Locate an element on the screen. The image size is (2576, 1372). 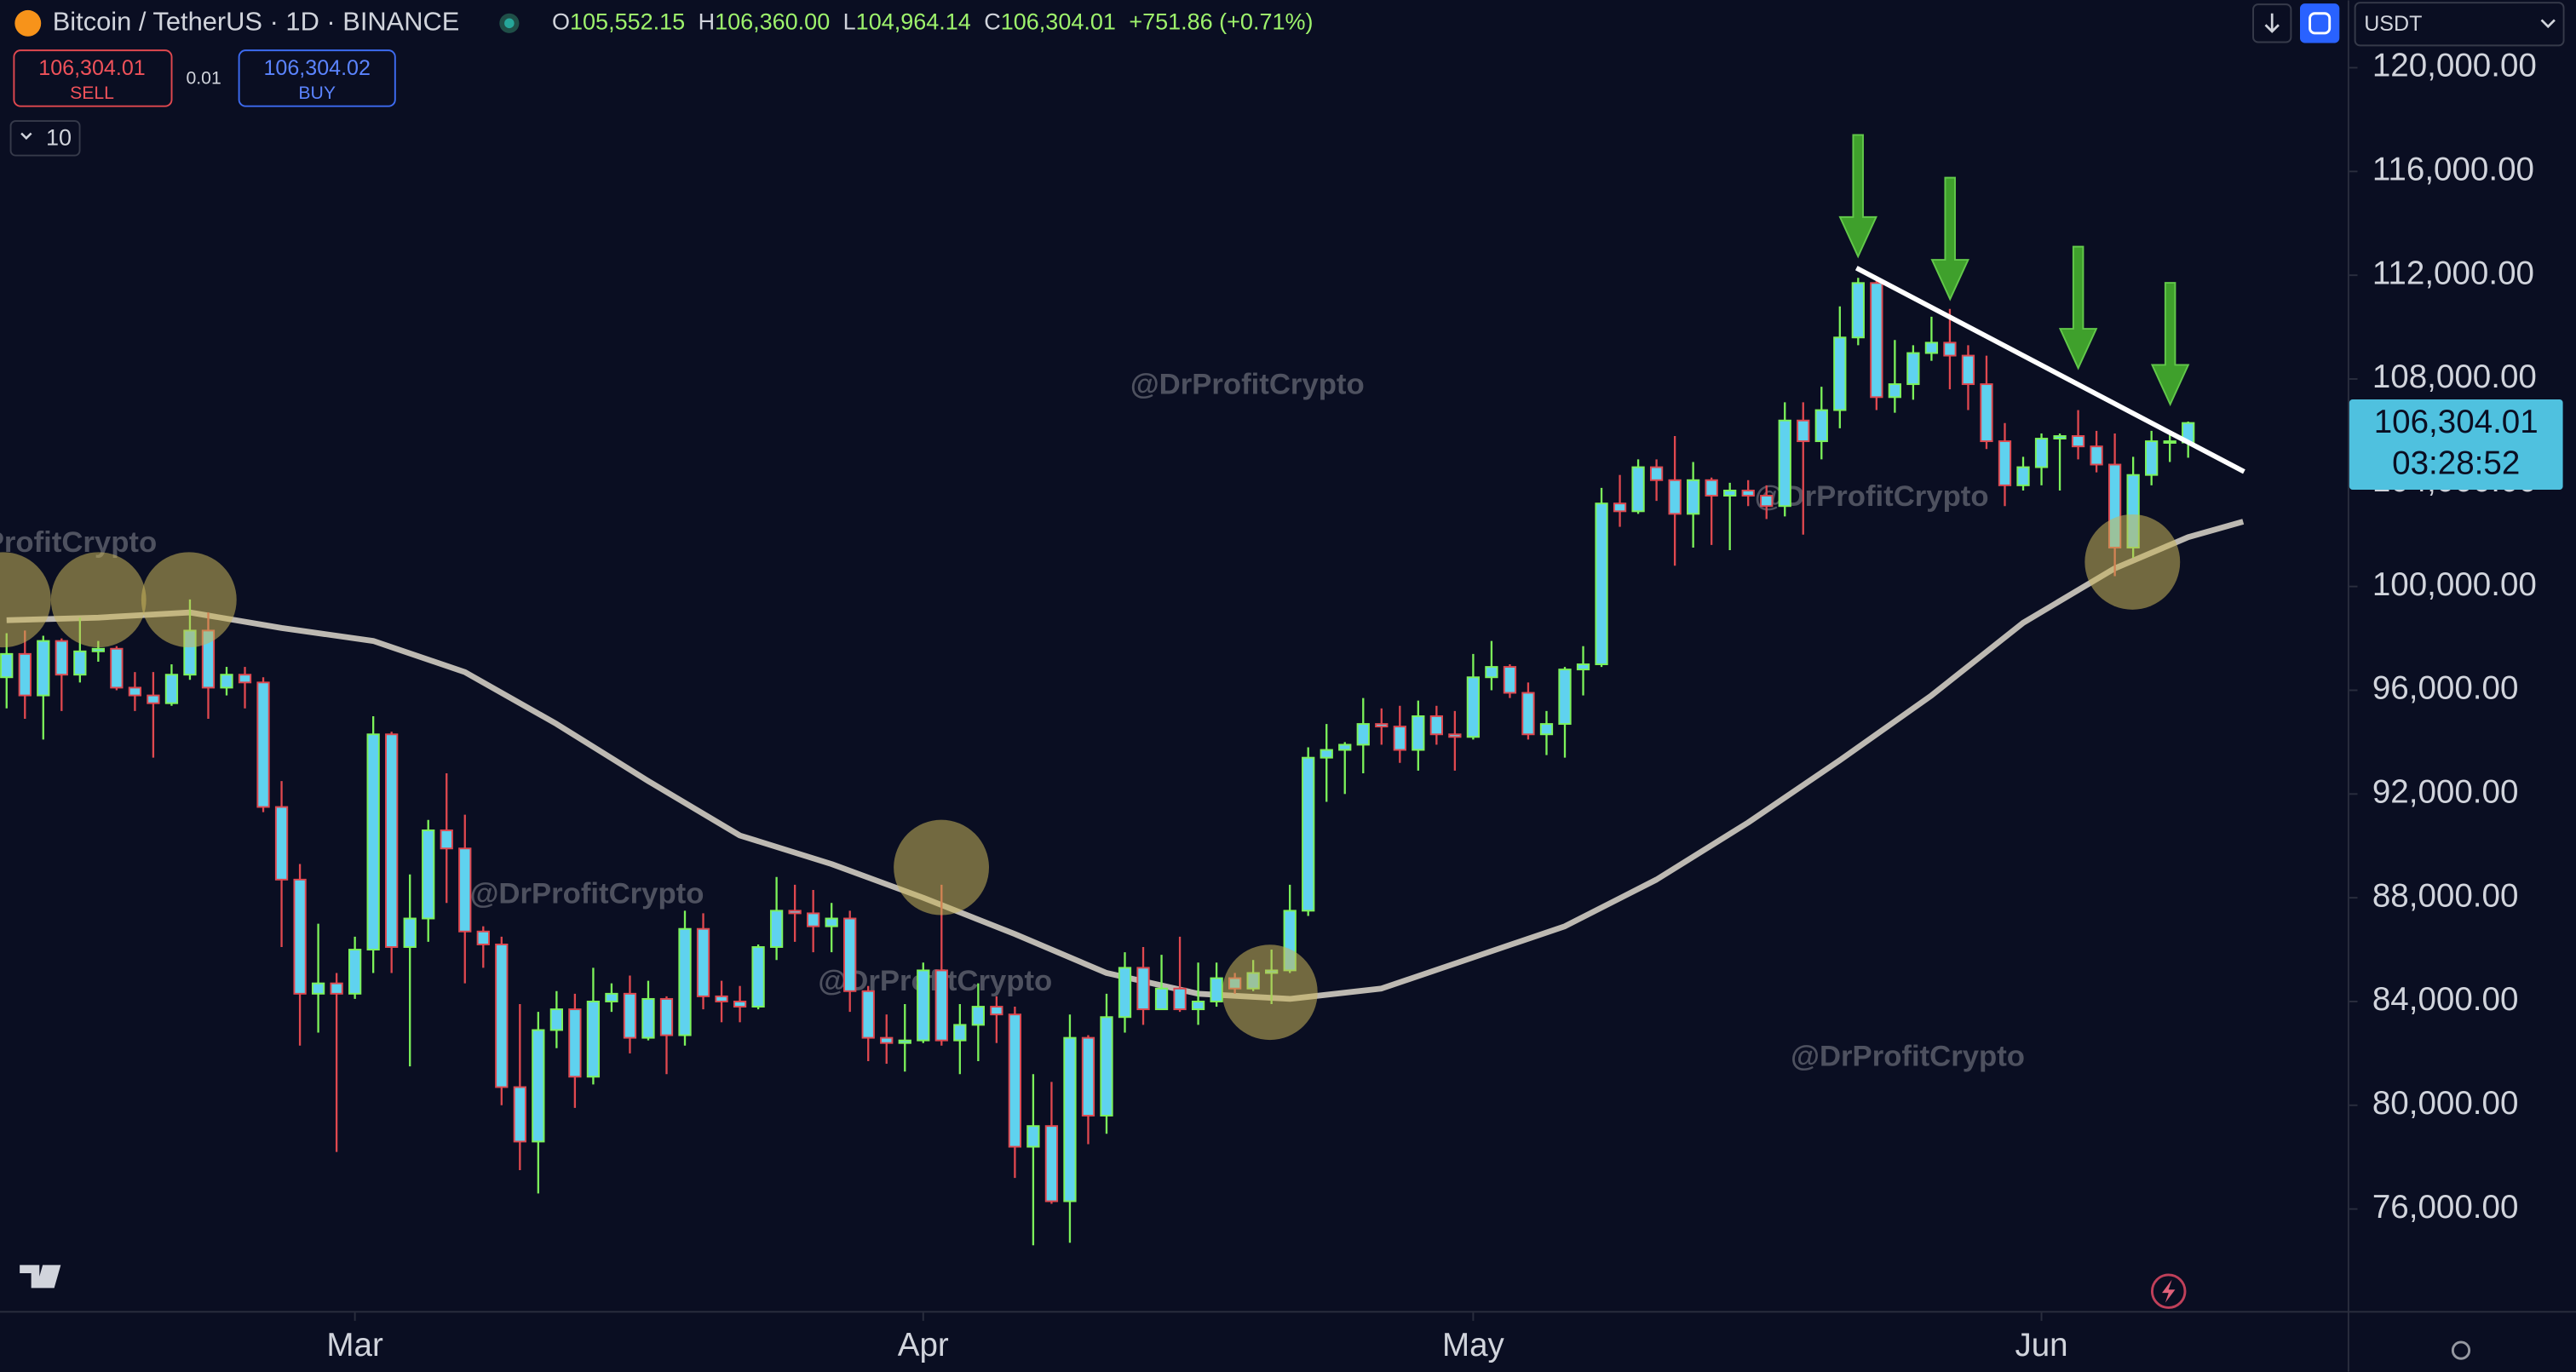
logo is located at coordinates (41, 1277).